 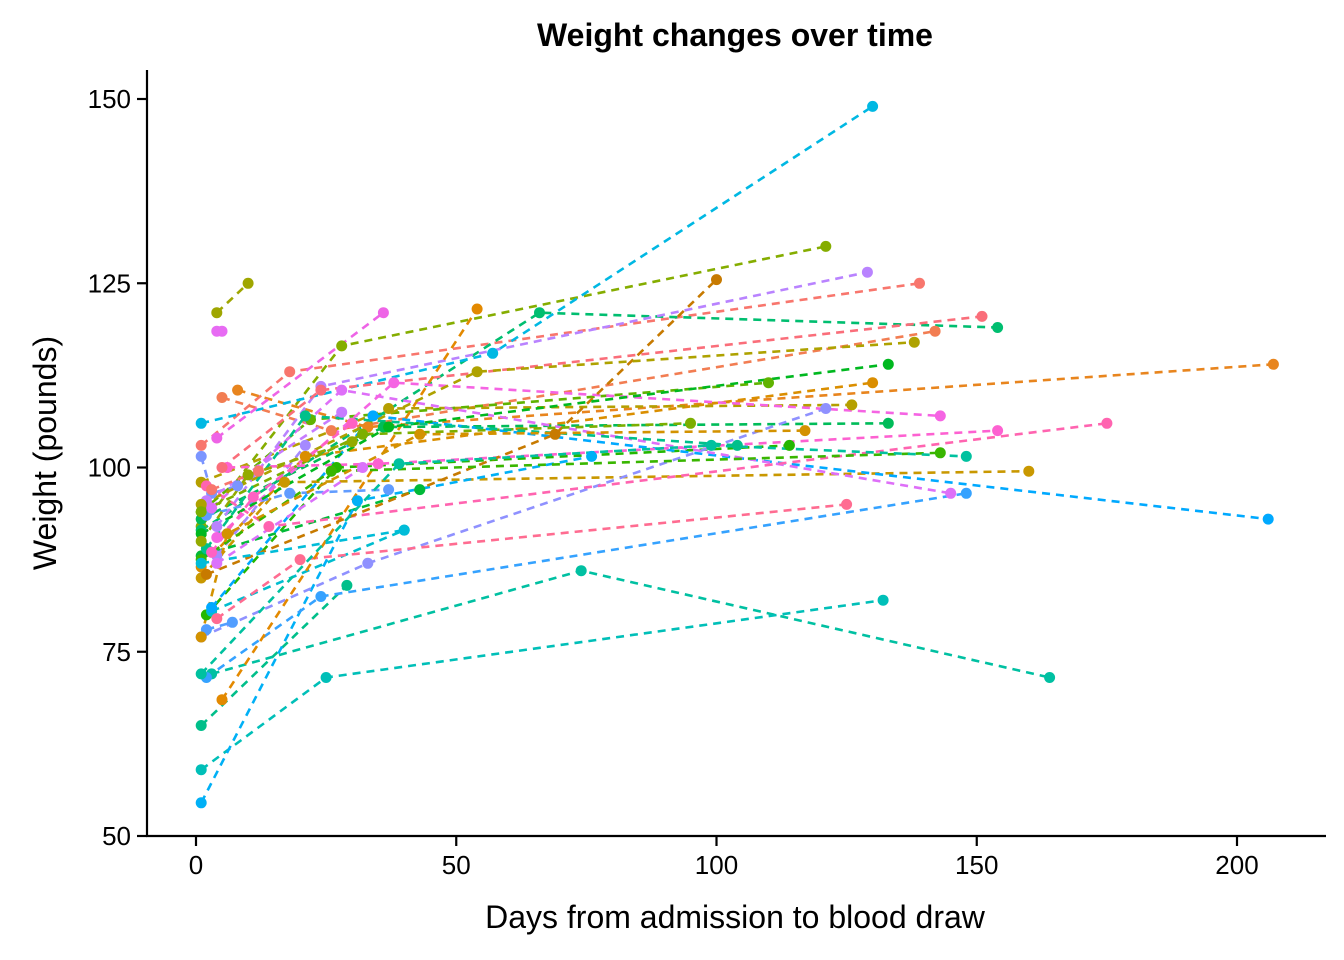 I want to click on x-axis-title: Days from admission to blood draw, so click(x=735, y=917).